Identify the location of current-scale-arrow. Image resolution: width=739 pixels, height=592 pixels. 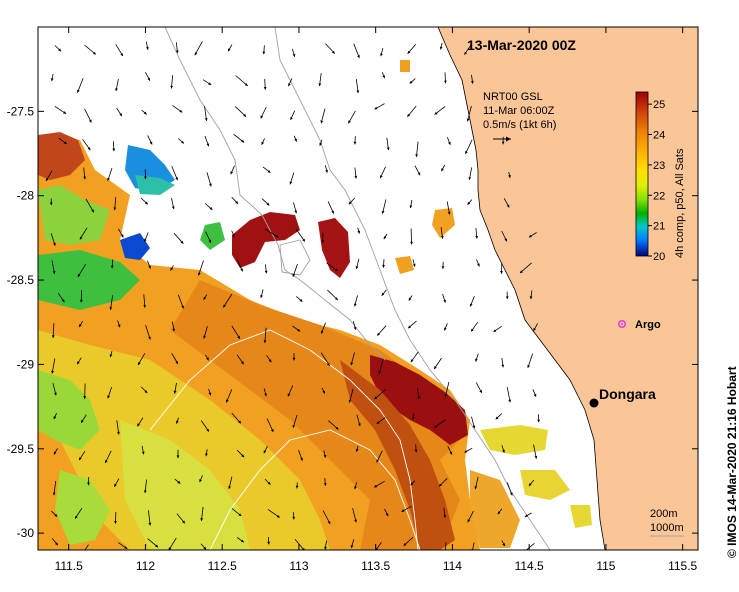
(502, 139).